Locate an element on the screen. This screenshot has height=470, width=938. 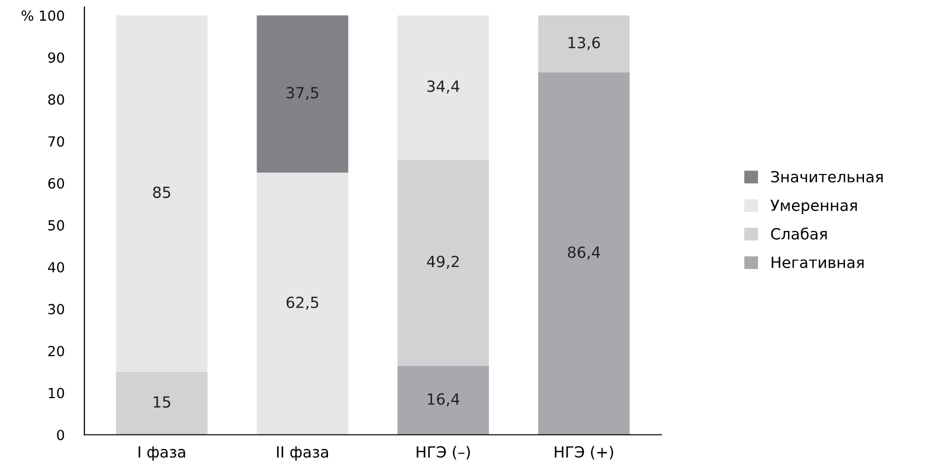
y-tick-label: 60 is located at coordinates (56, 183).